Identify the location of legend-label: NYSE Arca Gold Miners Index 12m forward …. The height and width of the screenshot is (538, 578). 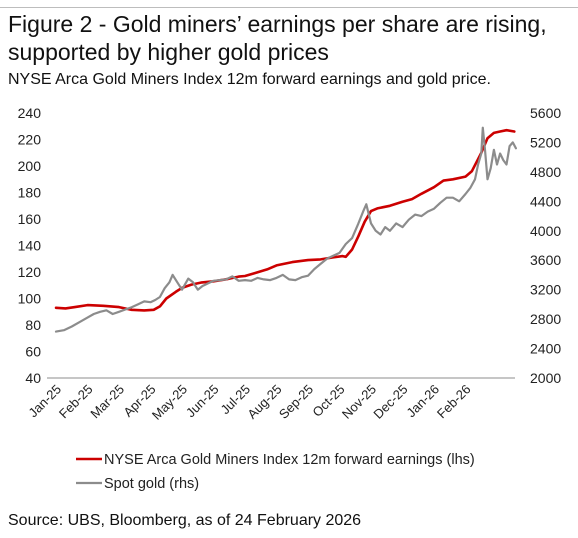
(289, 460).